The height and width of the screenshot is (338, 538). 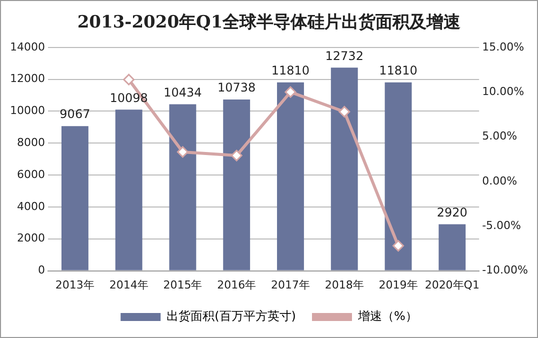 What do you see at coordinates (183, 92) in the screenshot?
I see `data-label: 10434` at bounding box center [183, 92].